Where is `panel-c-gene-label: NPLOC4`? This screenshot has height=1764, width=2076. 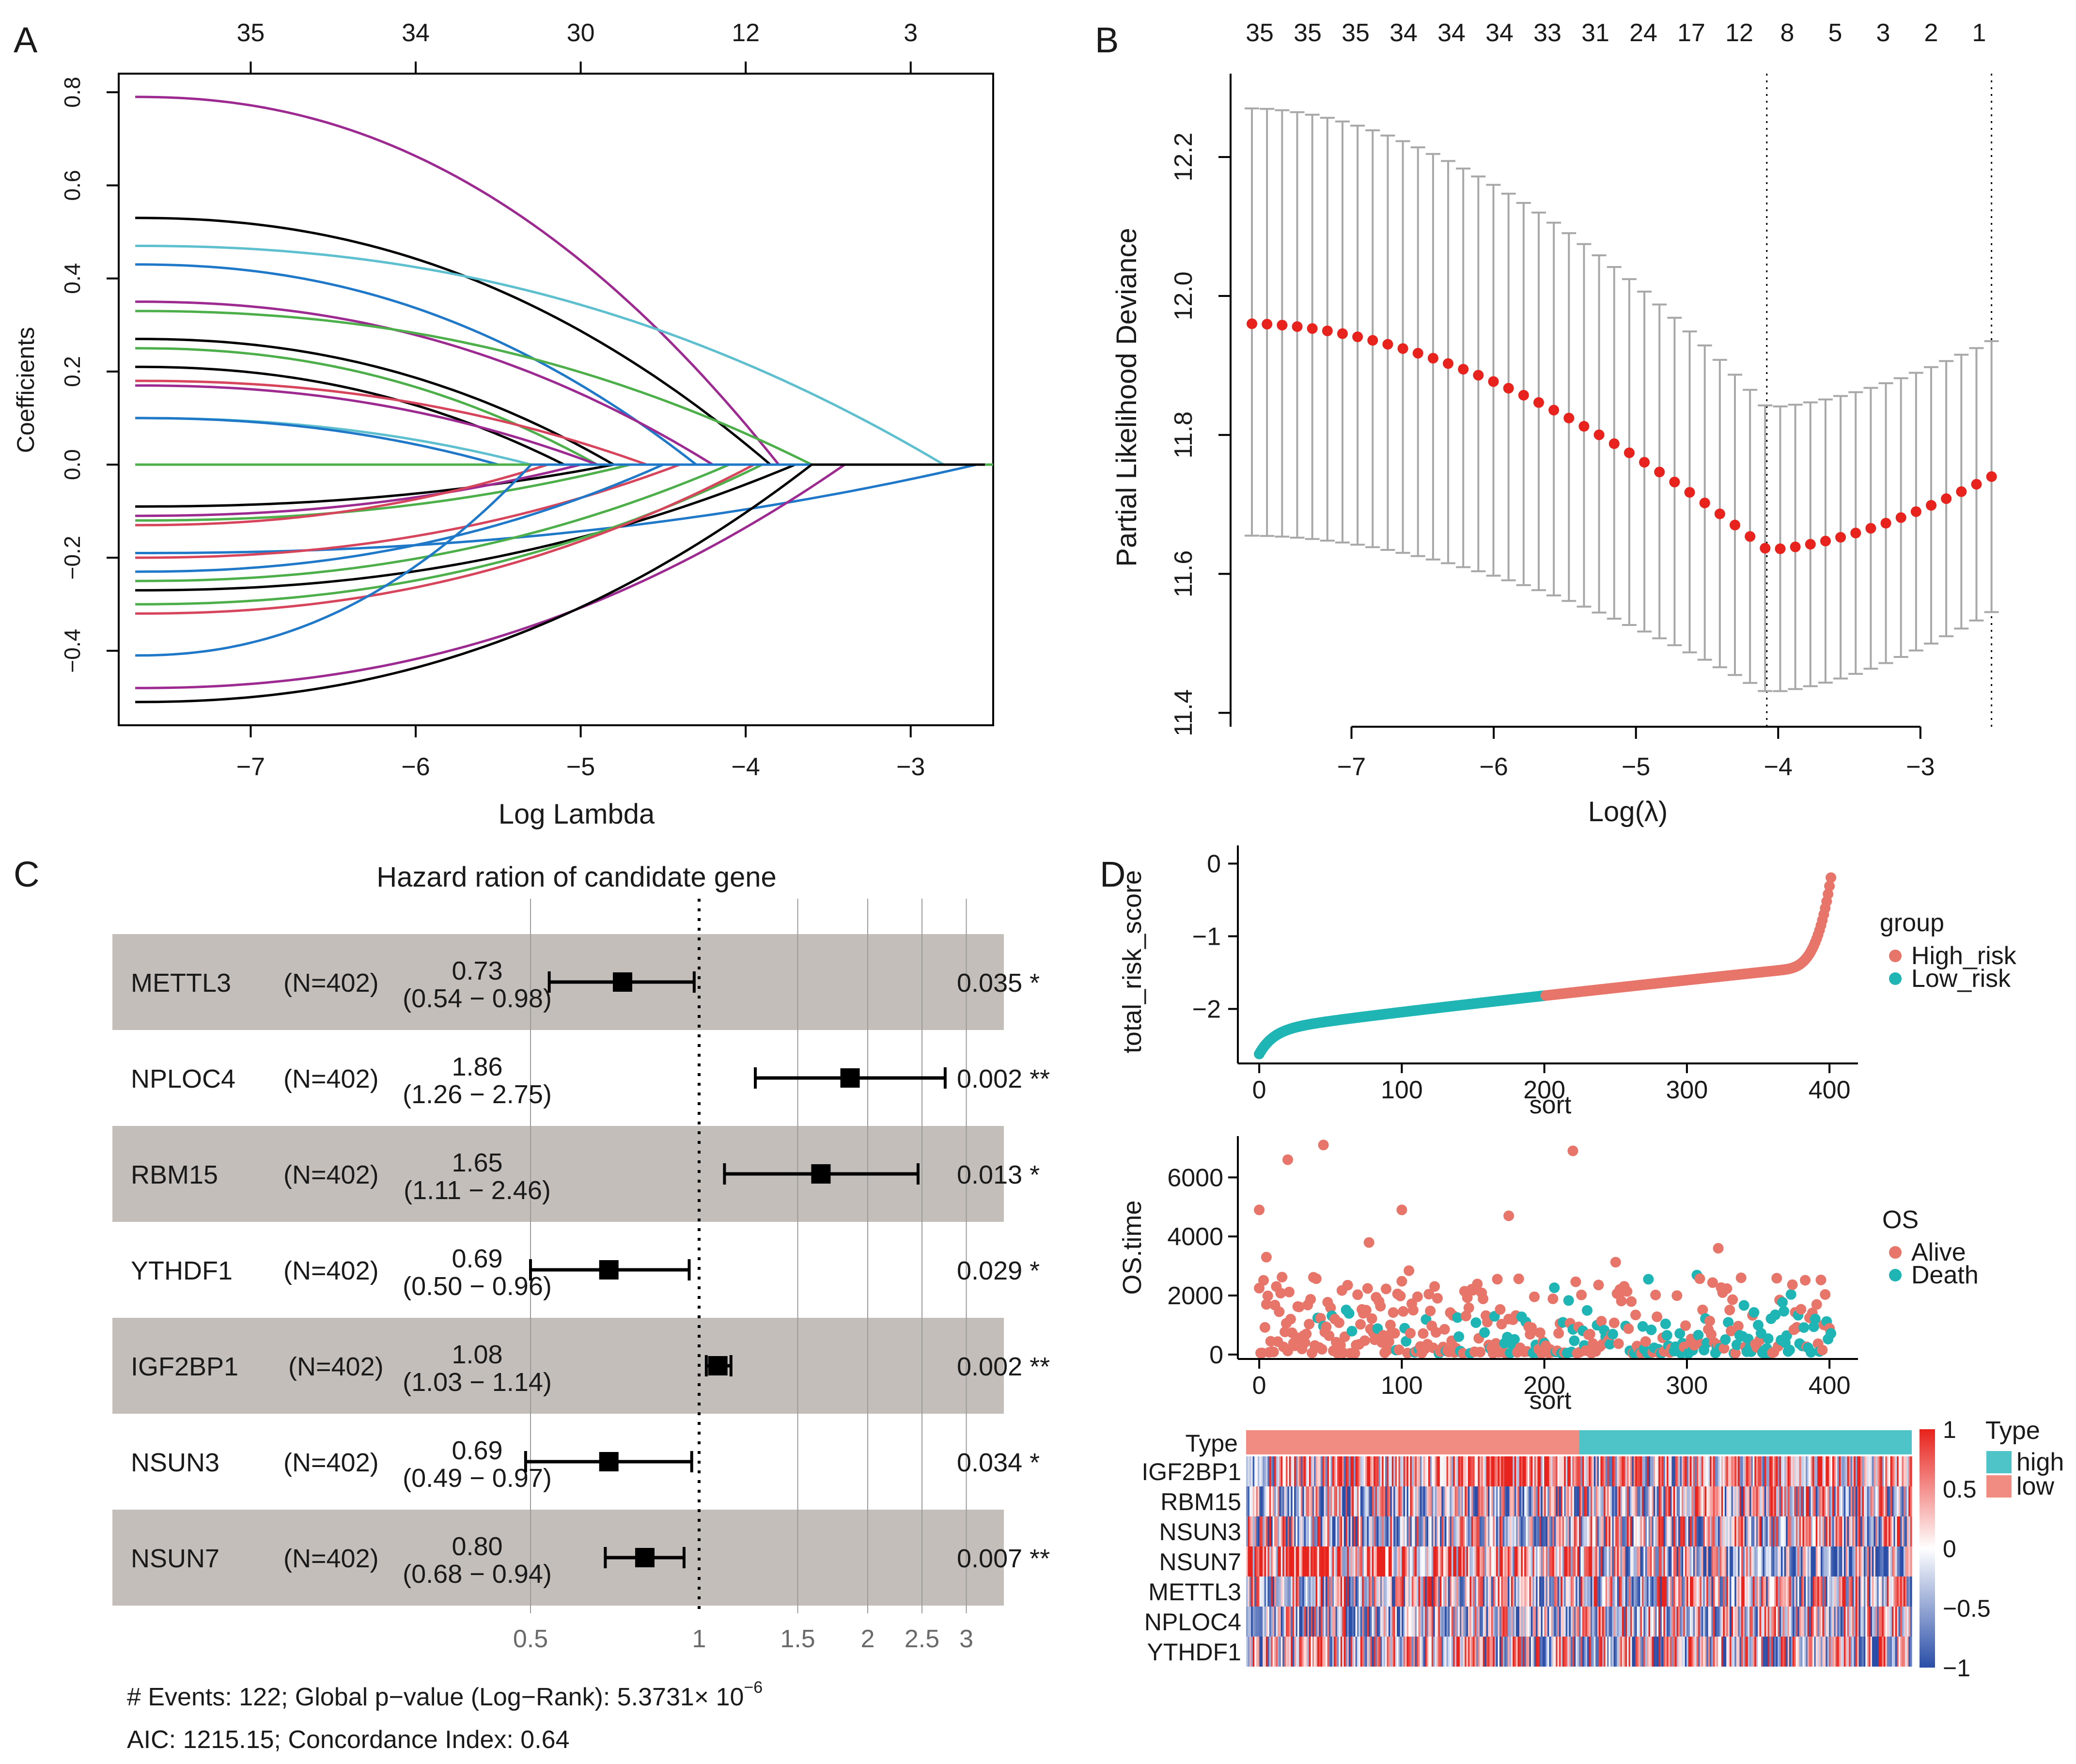
panel-c-gene-label: NPLOC4 is located at coordinates (183, 1078).